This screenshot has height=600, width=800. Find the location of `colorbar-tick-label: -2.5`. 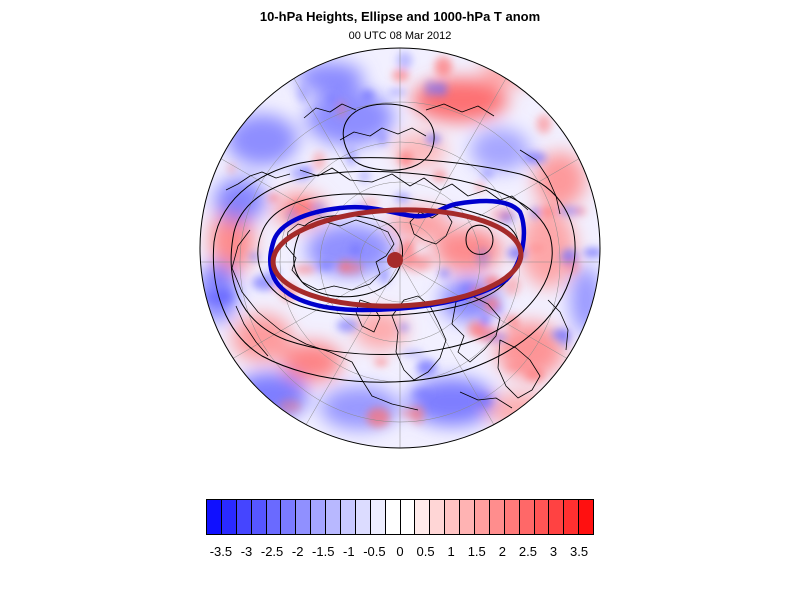

colorbar-tick-label: -2.5 is located at coordinates (272, 551).